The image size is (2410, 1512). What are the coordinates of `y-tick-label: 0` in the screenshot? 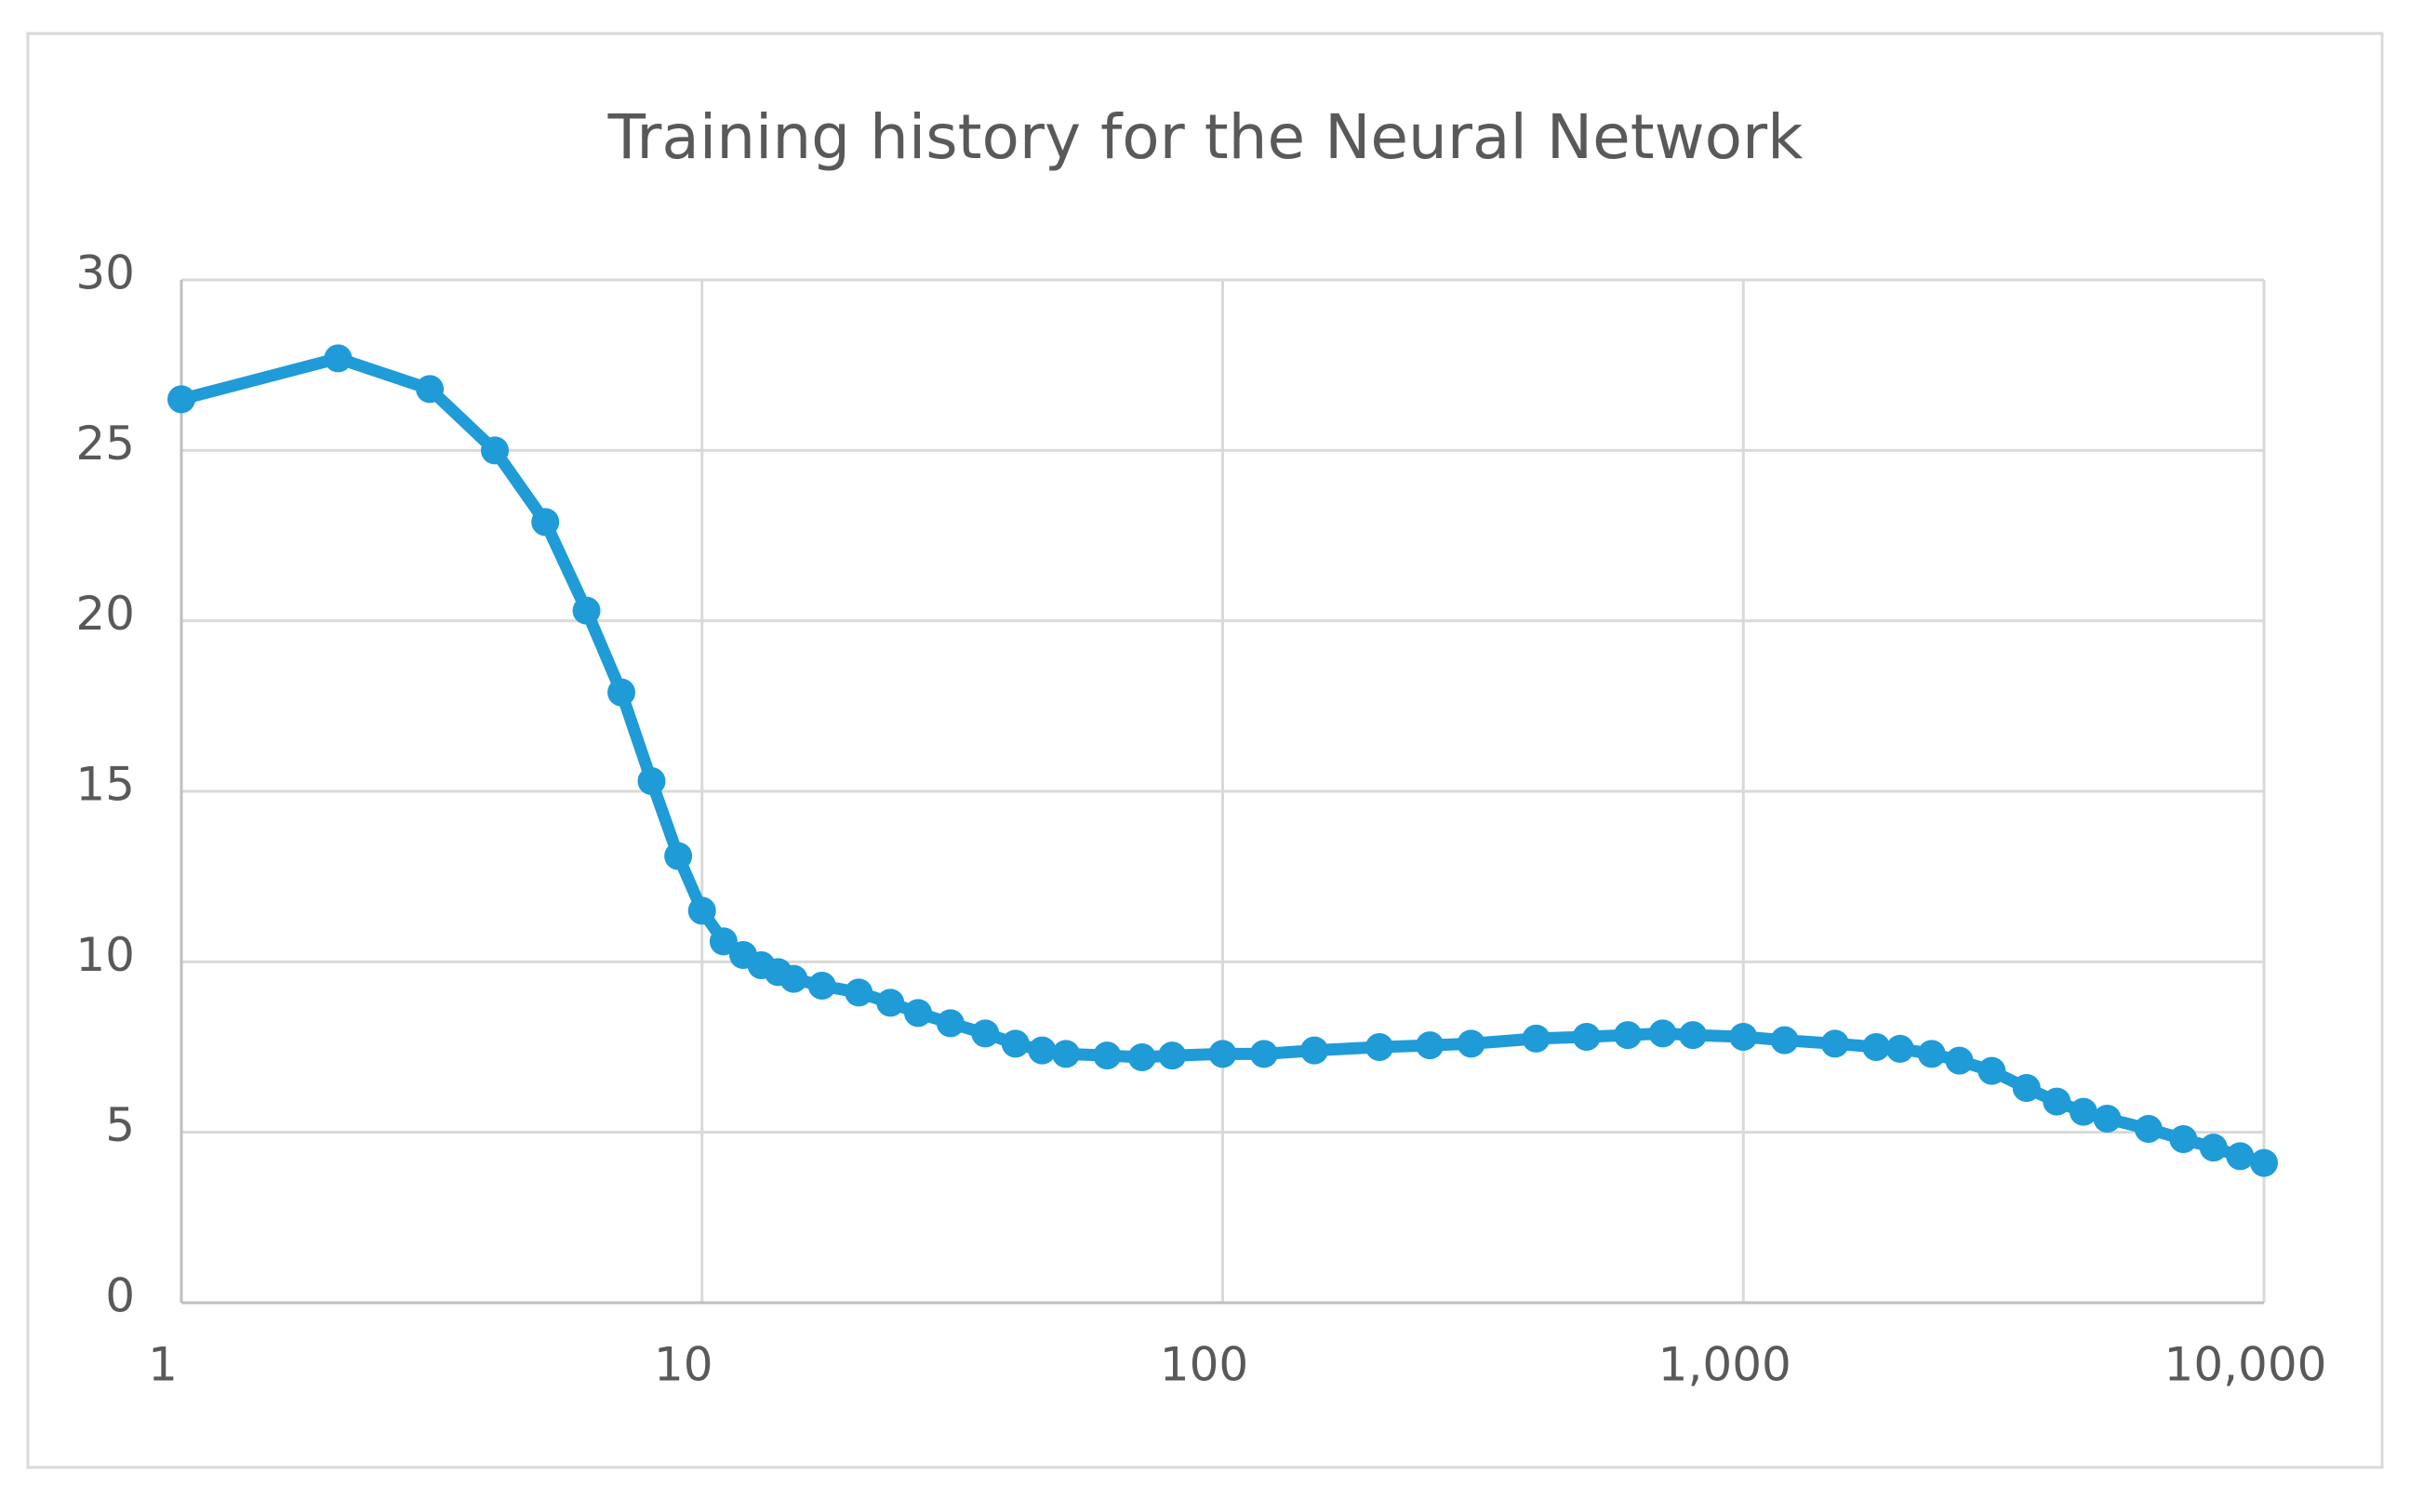 It's located at (120, 1296).